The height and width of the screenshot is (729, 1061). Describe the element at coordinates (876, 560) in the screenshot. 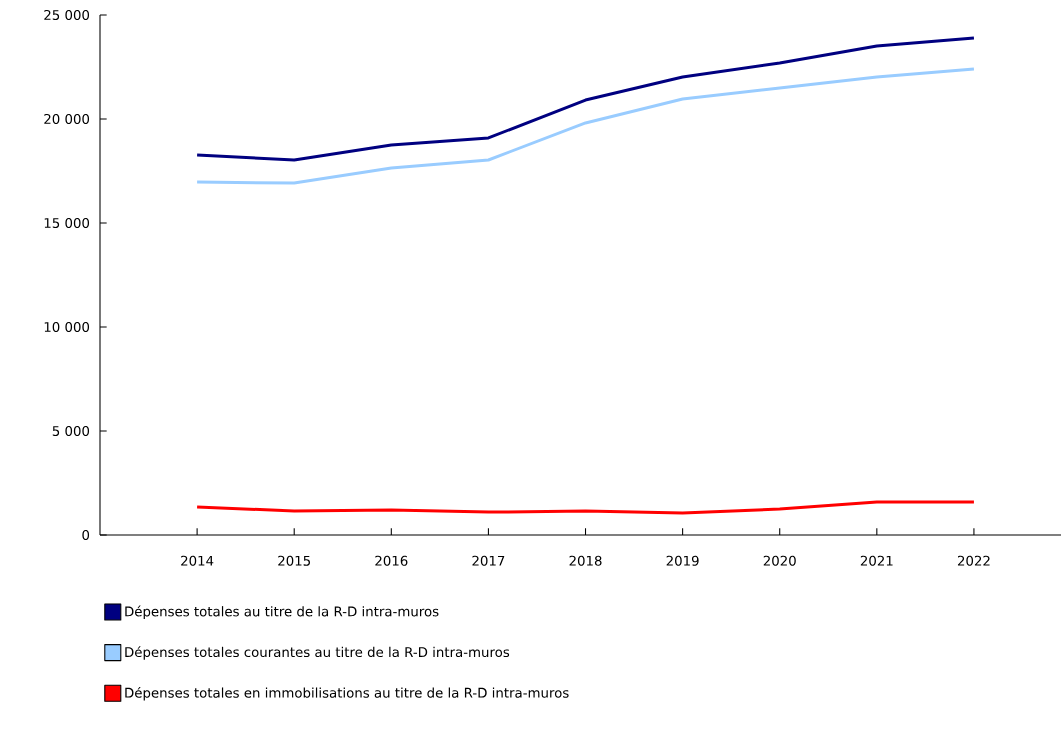

I see `x-tick-label: 2021` at that location.